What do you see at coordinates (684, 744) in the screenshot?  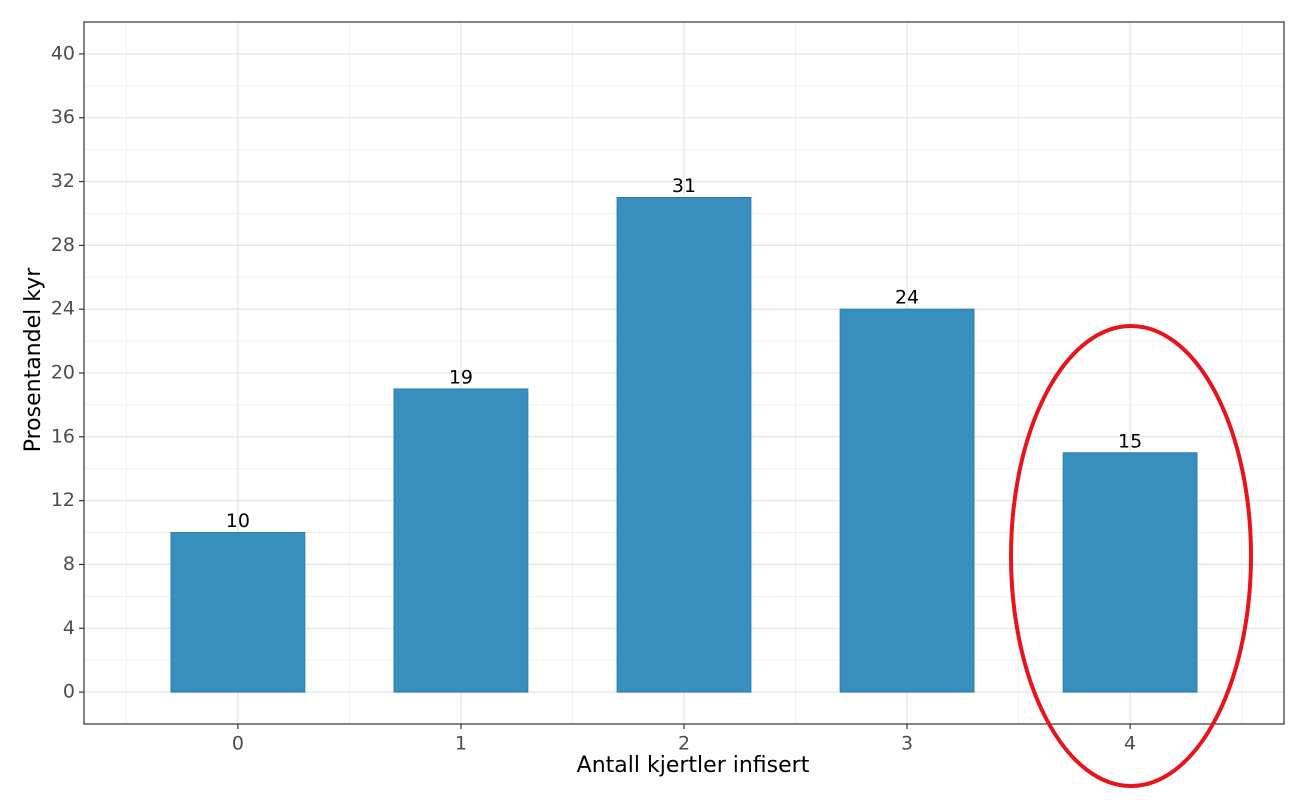 I see `x-tick-label: 2` at bounding box center [684, 744].